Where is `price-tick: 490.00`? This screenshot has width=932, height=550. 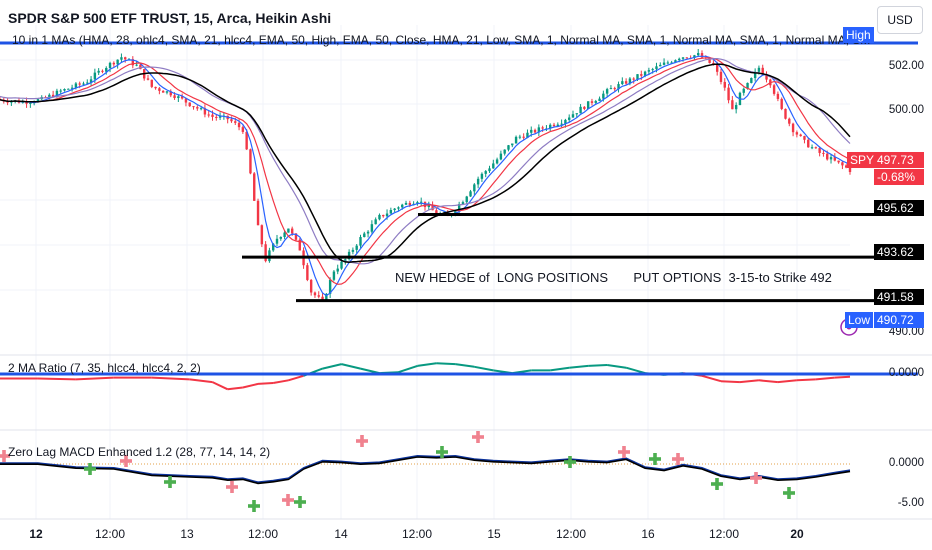 price-tick: 490.00 is located at coordinates (906, 332).